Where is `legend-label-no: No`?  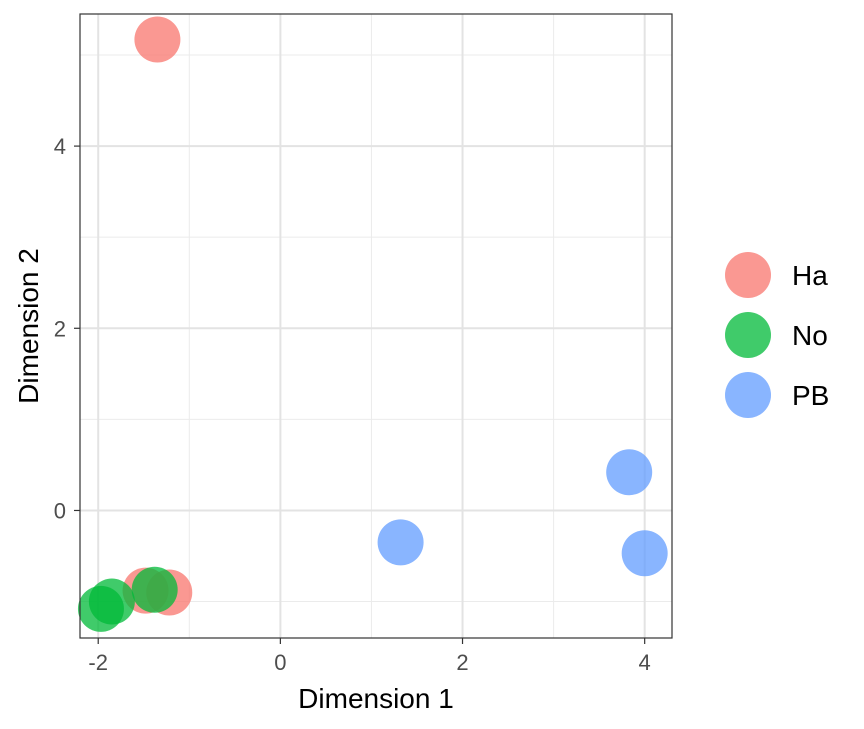 legend-label-no: No is located at coordinates (810, 335).